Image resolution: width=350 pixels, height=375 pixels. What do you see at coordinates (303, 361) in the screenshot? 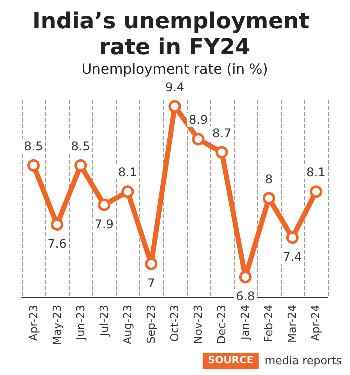
I see `text: media reports` at bounding box center [303, 361].